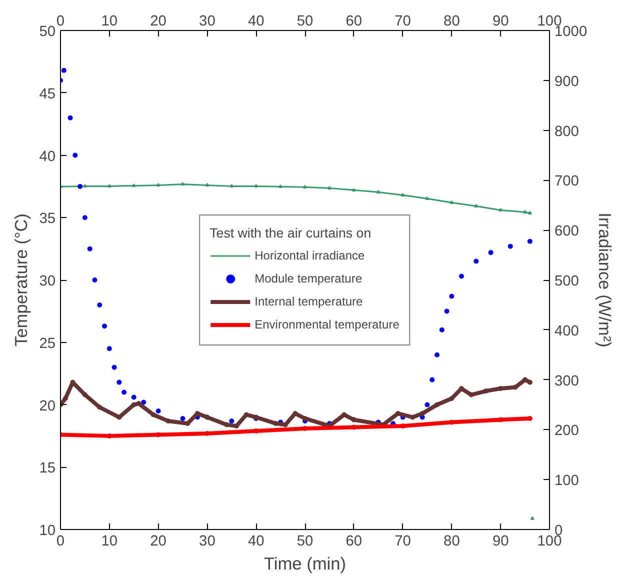 The image size is (619, 576). What do you see at coordinates (605, 280) in the screenshot?
I see `y2-axis-title: Irradiance (W/m²)` at bounding box center [605, 280].